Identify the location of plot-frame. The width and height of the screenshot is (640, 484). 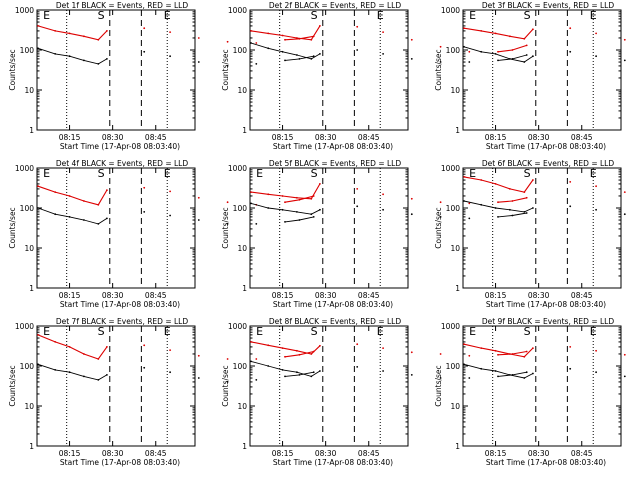
(329, 70).